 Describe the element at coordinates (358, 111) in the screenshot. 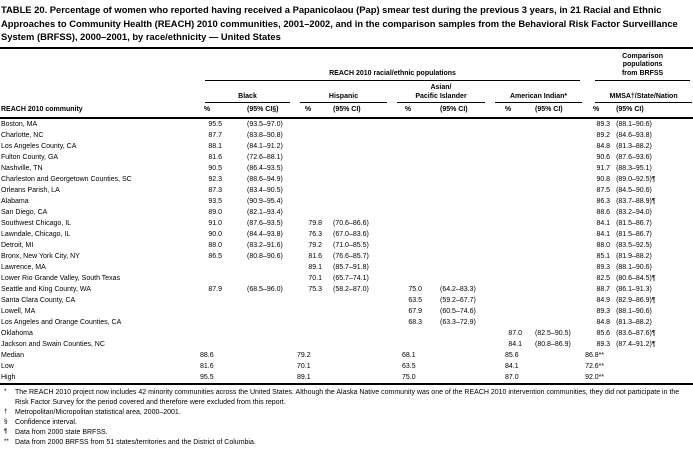

I see `hispanic-ci-header: (95% CI)` at that location.